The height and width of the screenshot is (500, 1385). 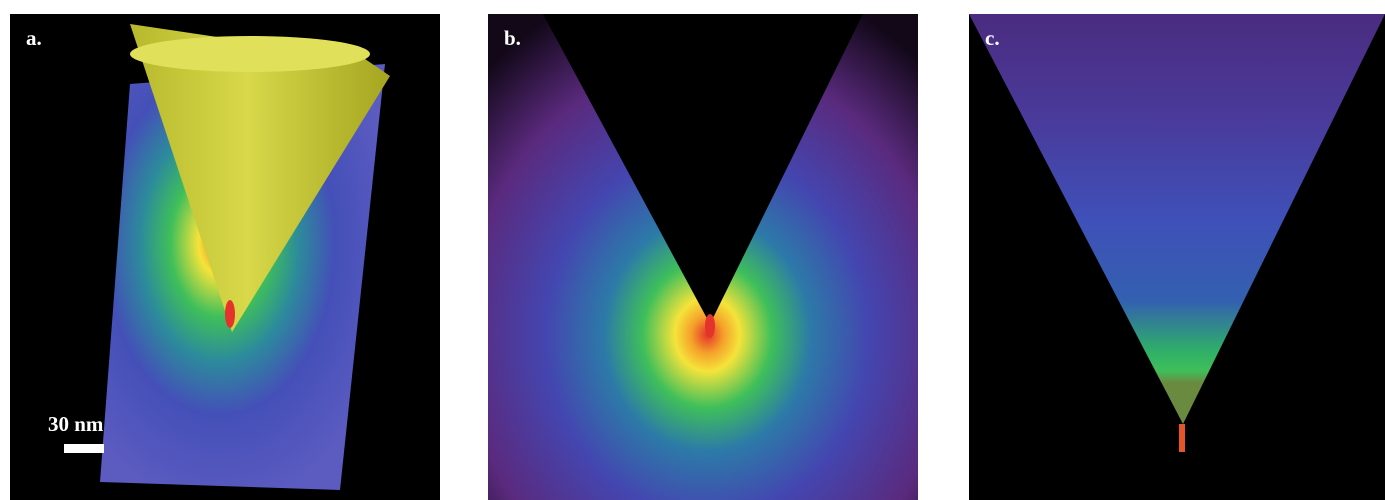 I want to click on tip-cutout, so click(x=703, y=169).